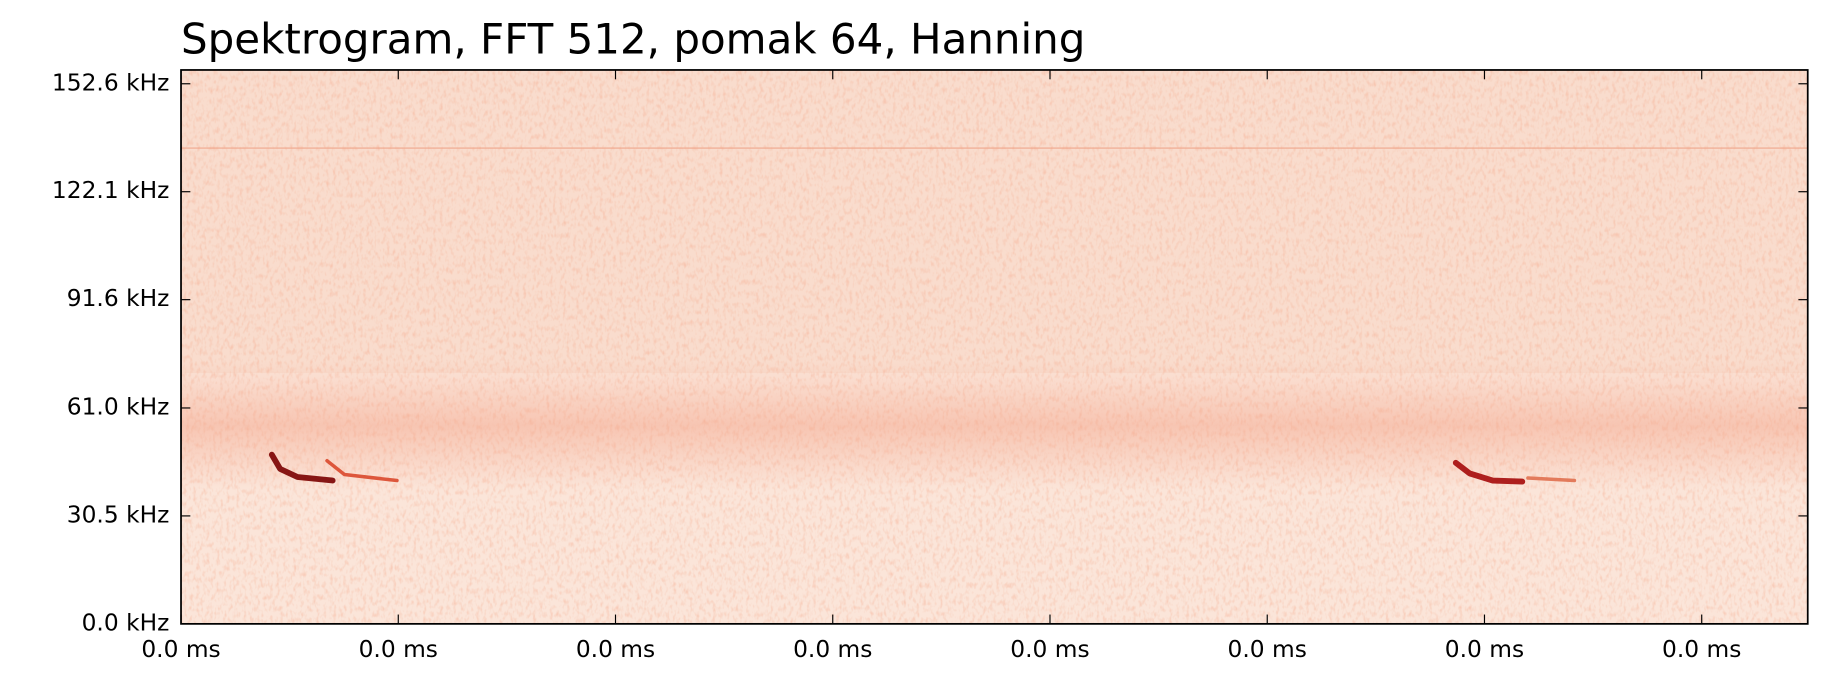 Image resolution: width=1829 pixels, height=688 pixels. What do you see at coordinates (118, 514) in the screenshot?
I see `y-tick-label: 30.5 kHz` at bounding box center [118, 514].